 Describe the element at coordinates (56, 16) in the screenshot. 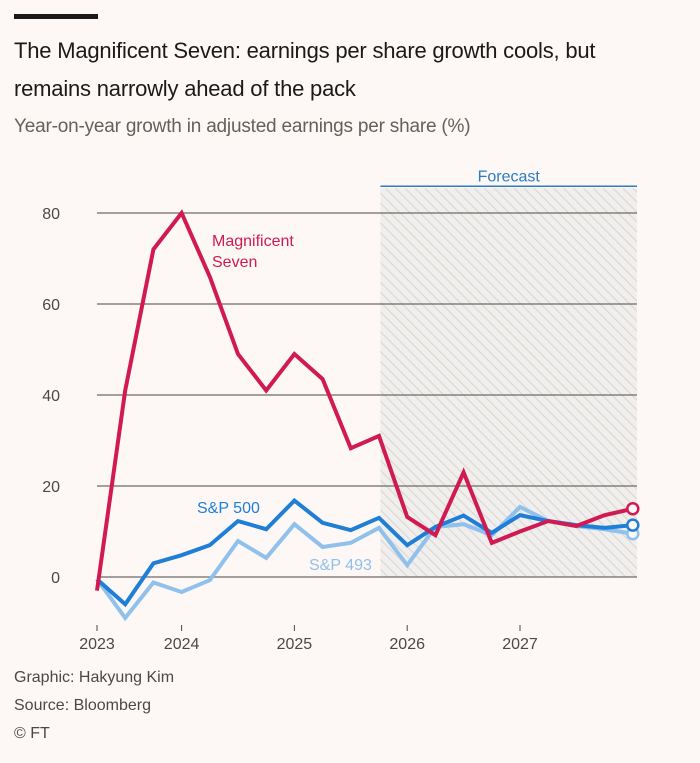

I see `brand-rule` at that location.